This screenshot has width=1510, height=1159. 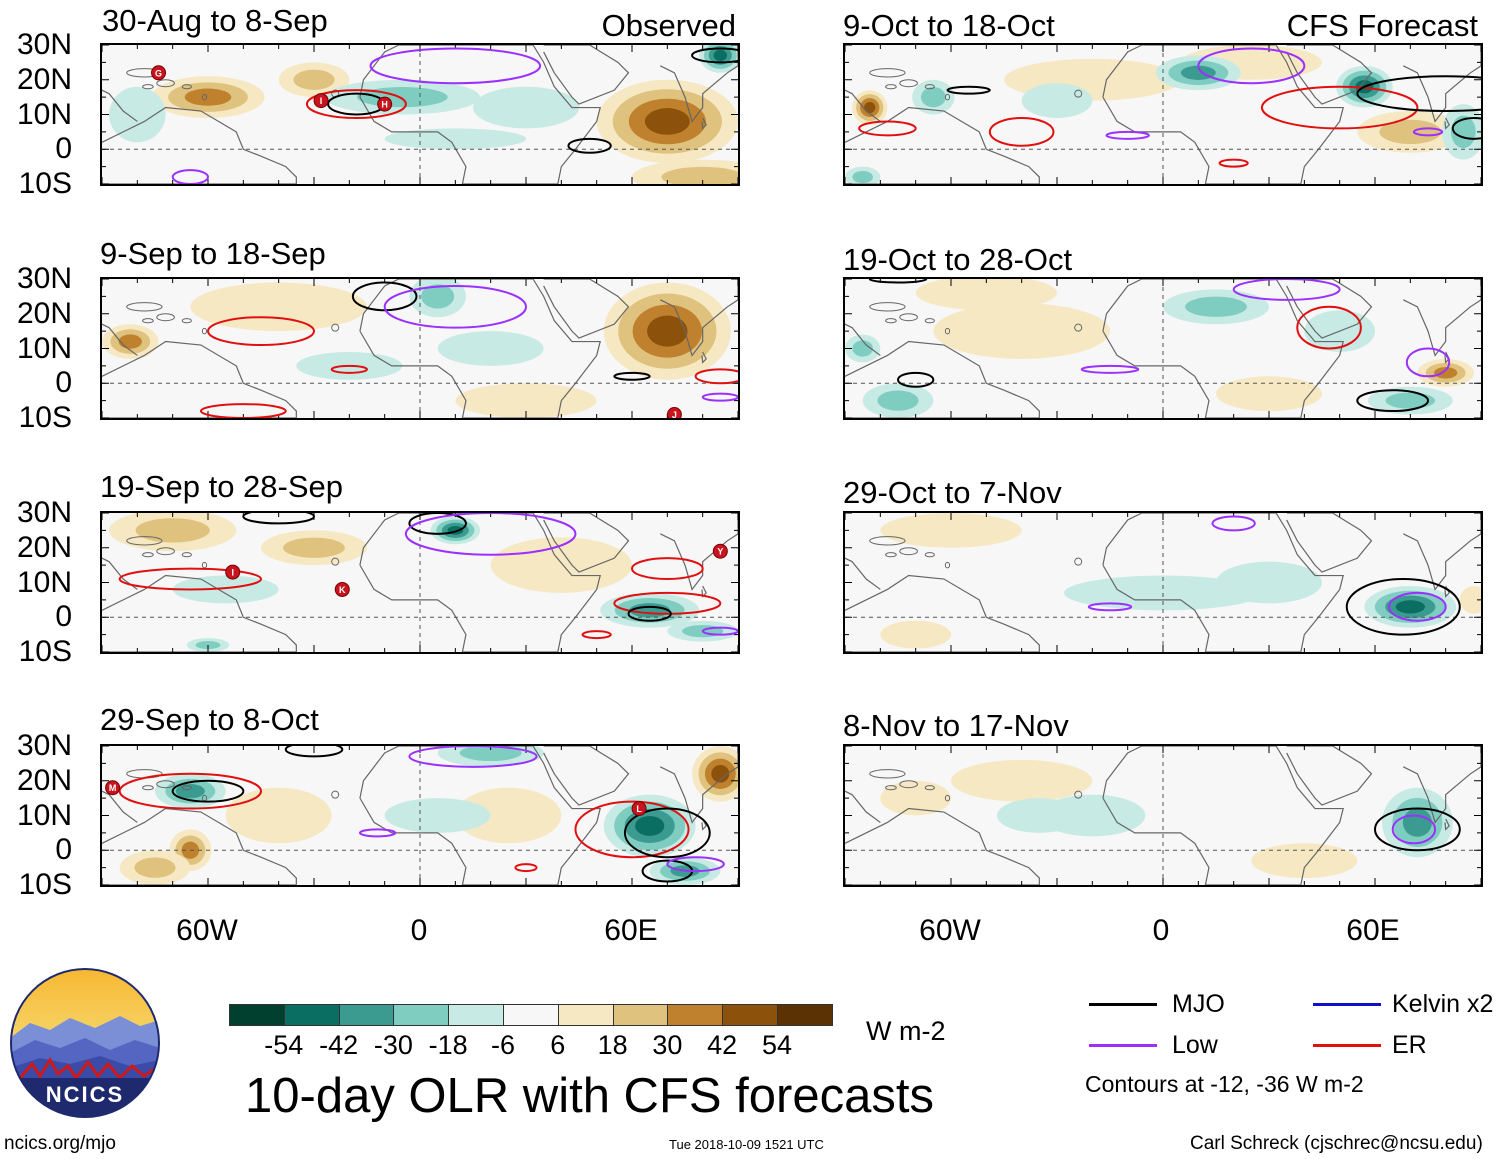 I want to click on panel-title: 30-Aug to 8-Sep, so click(x=215, y=20).